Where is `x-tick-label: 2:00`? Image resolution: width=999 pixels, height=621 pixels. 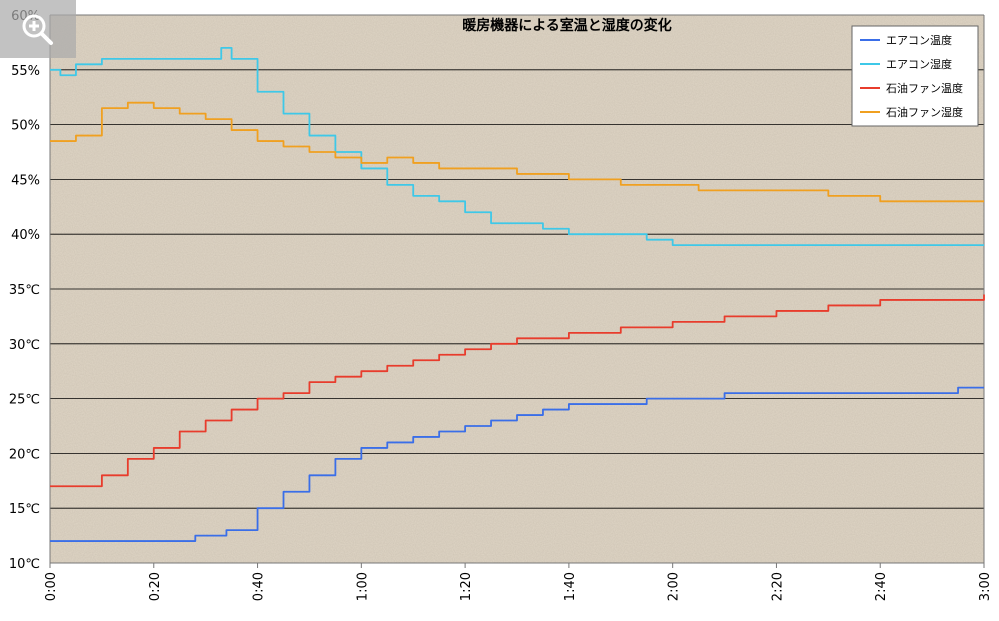 x-tick-label: 2:00 is located at coordinates (674, 586).